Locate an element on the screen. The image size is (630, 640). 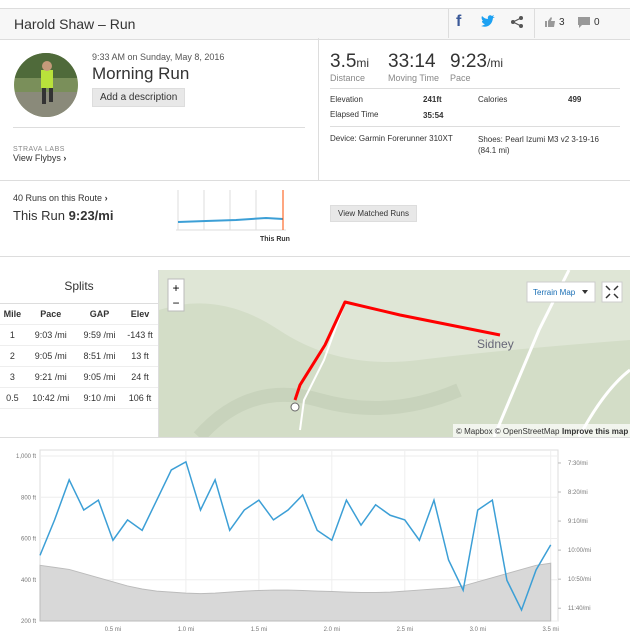
split-cell: 9:21 /mi is located at coordinates (50, 377).